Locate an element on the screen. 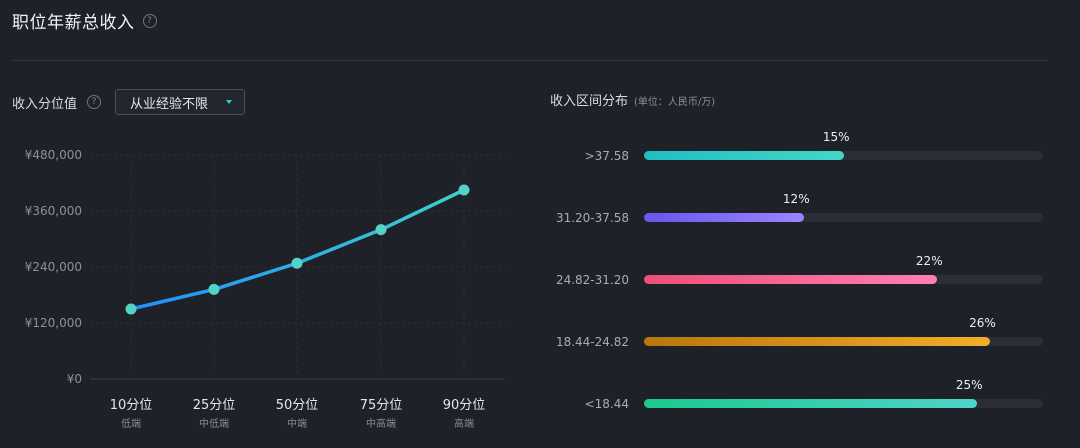  percentile-header: 收入分位值 ? 从业经验不限 is located at coordinates (129, 102).